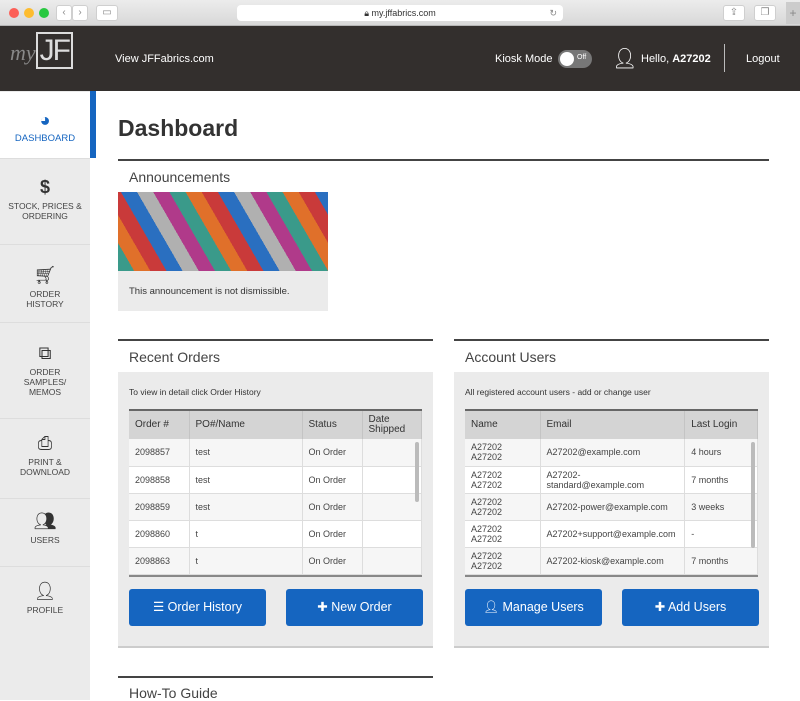  What do you see at coordinates (332, 425) in the screenshot?
I see `column-header: Status` at bounding box center [332, 425].